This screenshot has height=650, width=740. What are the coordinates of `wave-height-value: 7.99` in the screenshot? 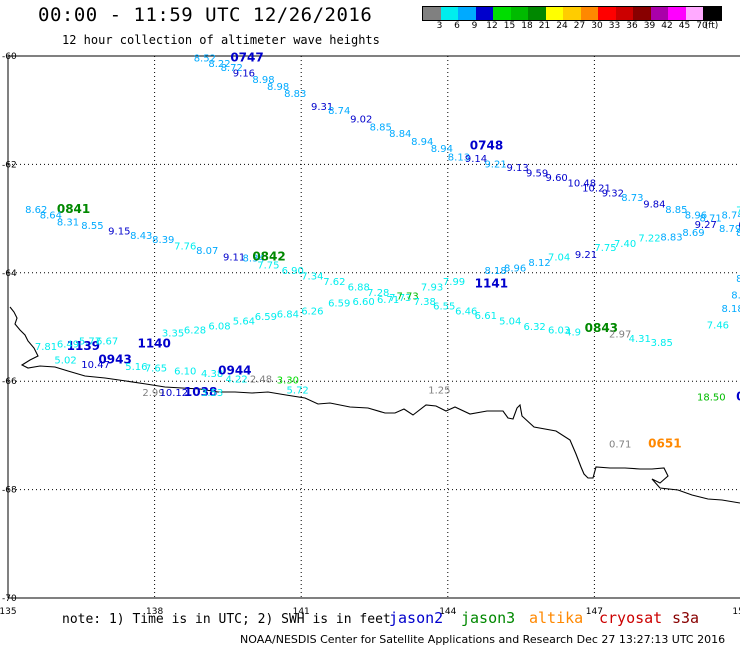 It's located at (454, 282).